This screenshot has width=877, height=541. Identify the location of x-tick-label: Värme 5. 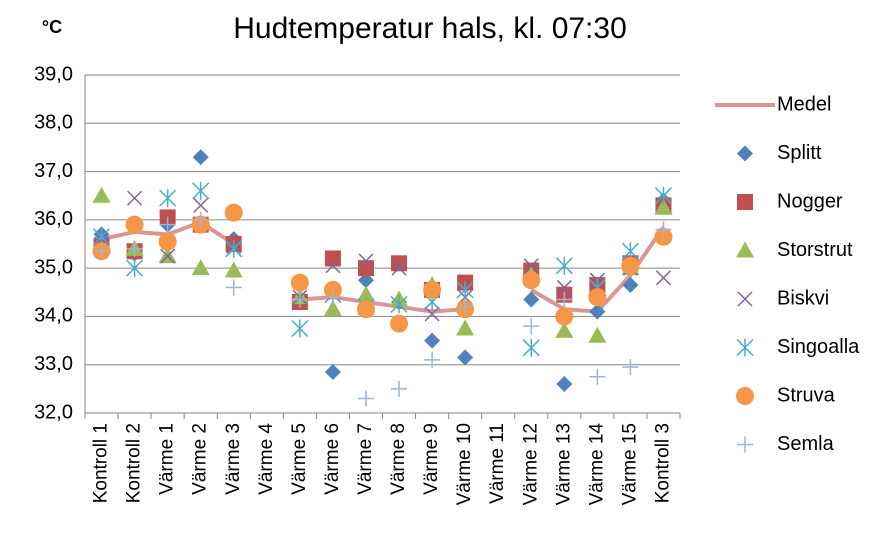
(299, 459).